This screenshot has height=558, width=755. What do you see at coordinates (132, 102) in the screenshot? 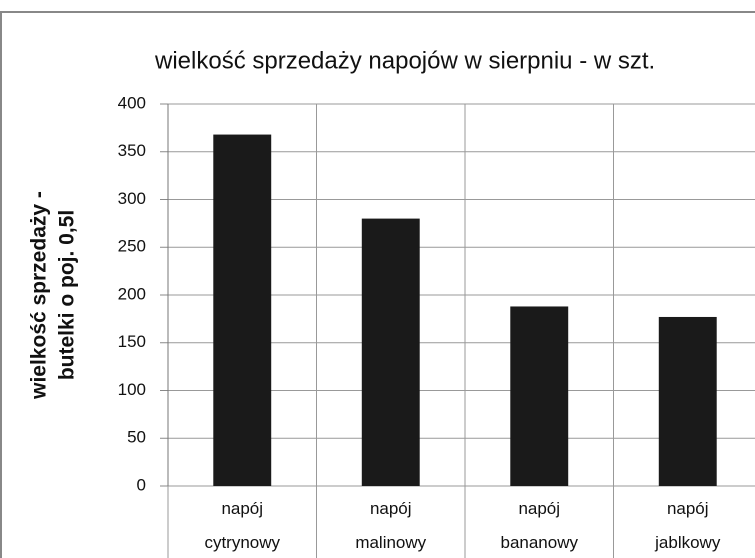
I see `y-tick-label: 400` at bounding box center [132, 102].